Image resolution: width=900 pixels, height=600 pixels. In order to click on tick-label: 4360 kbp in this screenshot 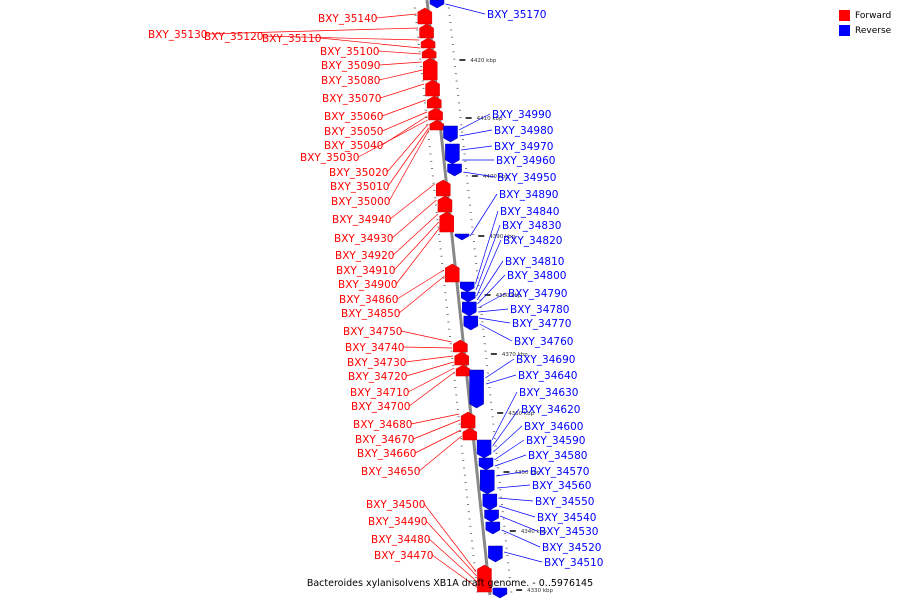, I will do `click(521, 414)`.